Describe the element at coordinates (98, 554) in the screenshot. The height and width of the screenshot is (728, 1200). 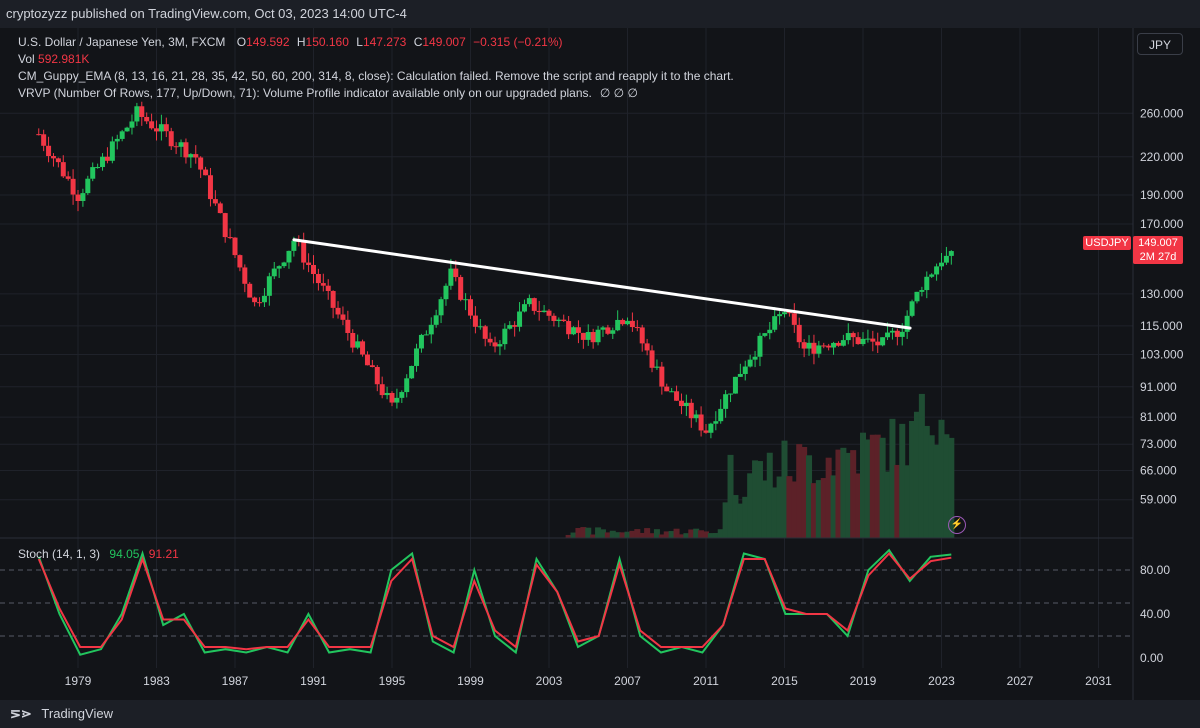
I see `stoch-legend: Stoch (14, 1, 3) 94.05 91.21` at that location.